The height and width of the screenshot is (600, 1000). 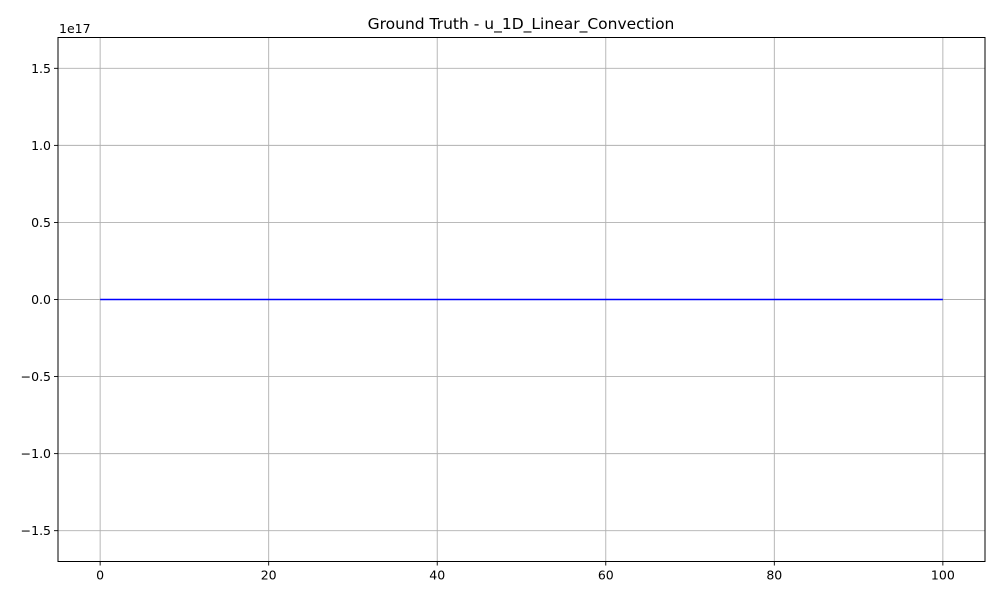 I want to click on x-tick-label: 40, so click(x=437, y=575).